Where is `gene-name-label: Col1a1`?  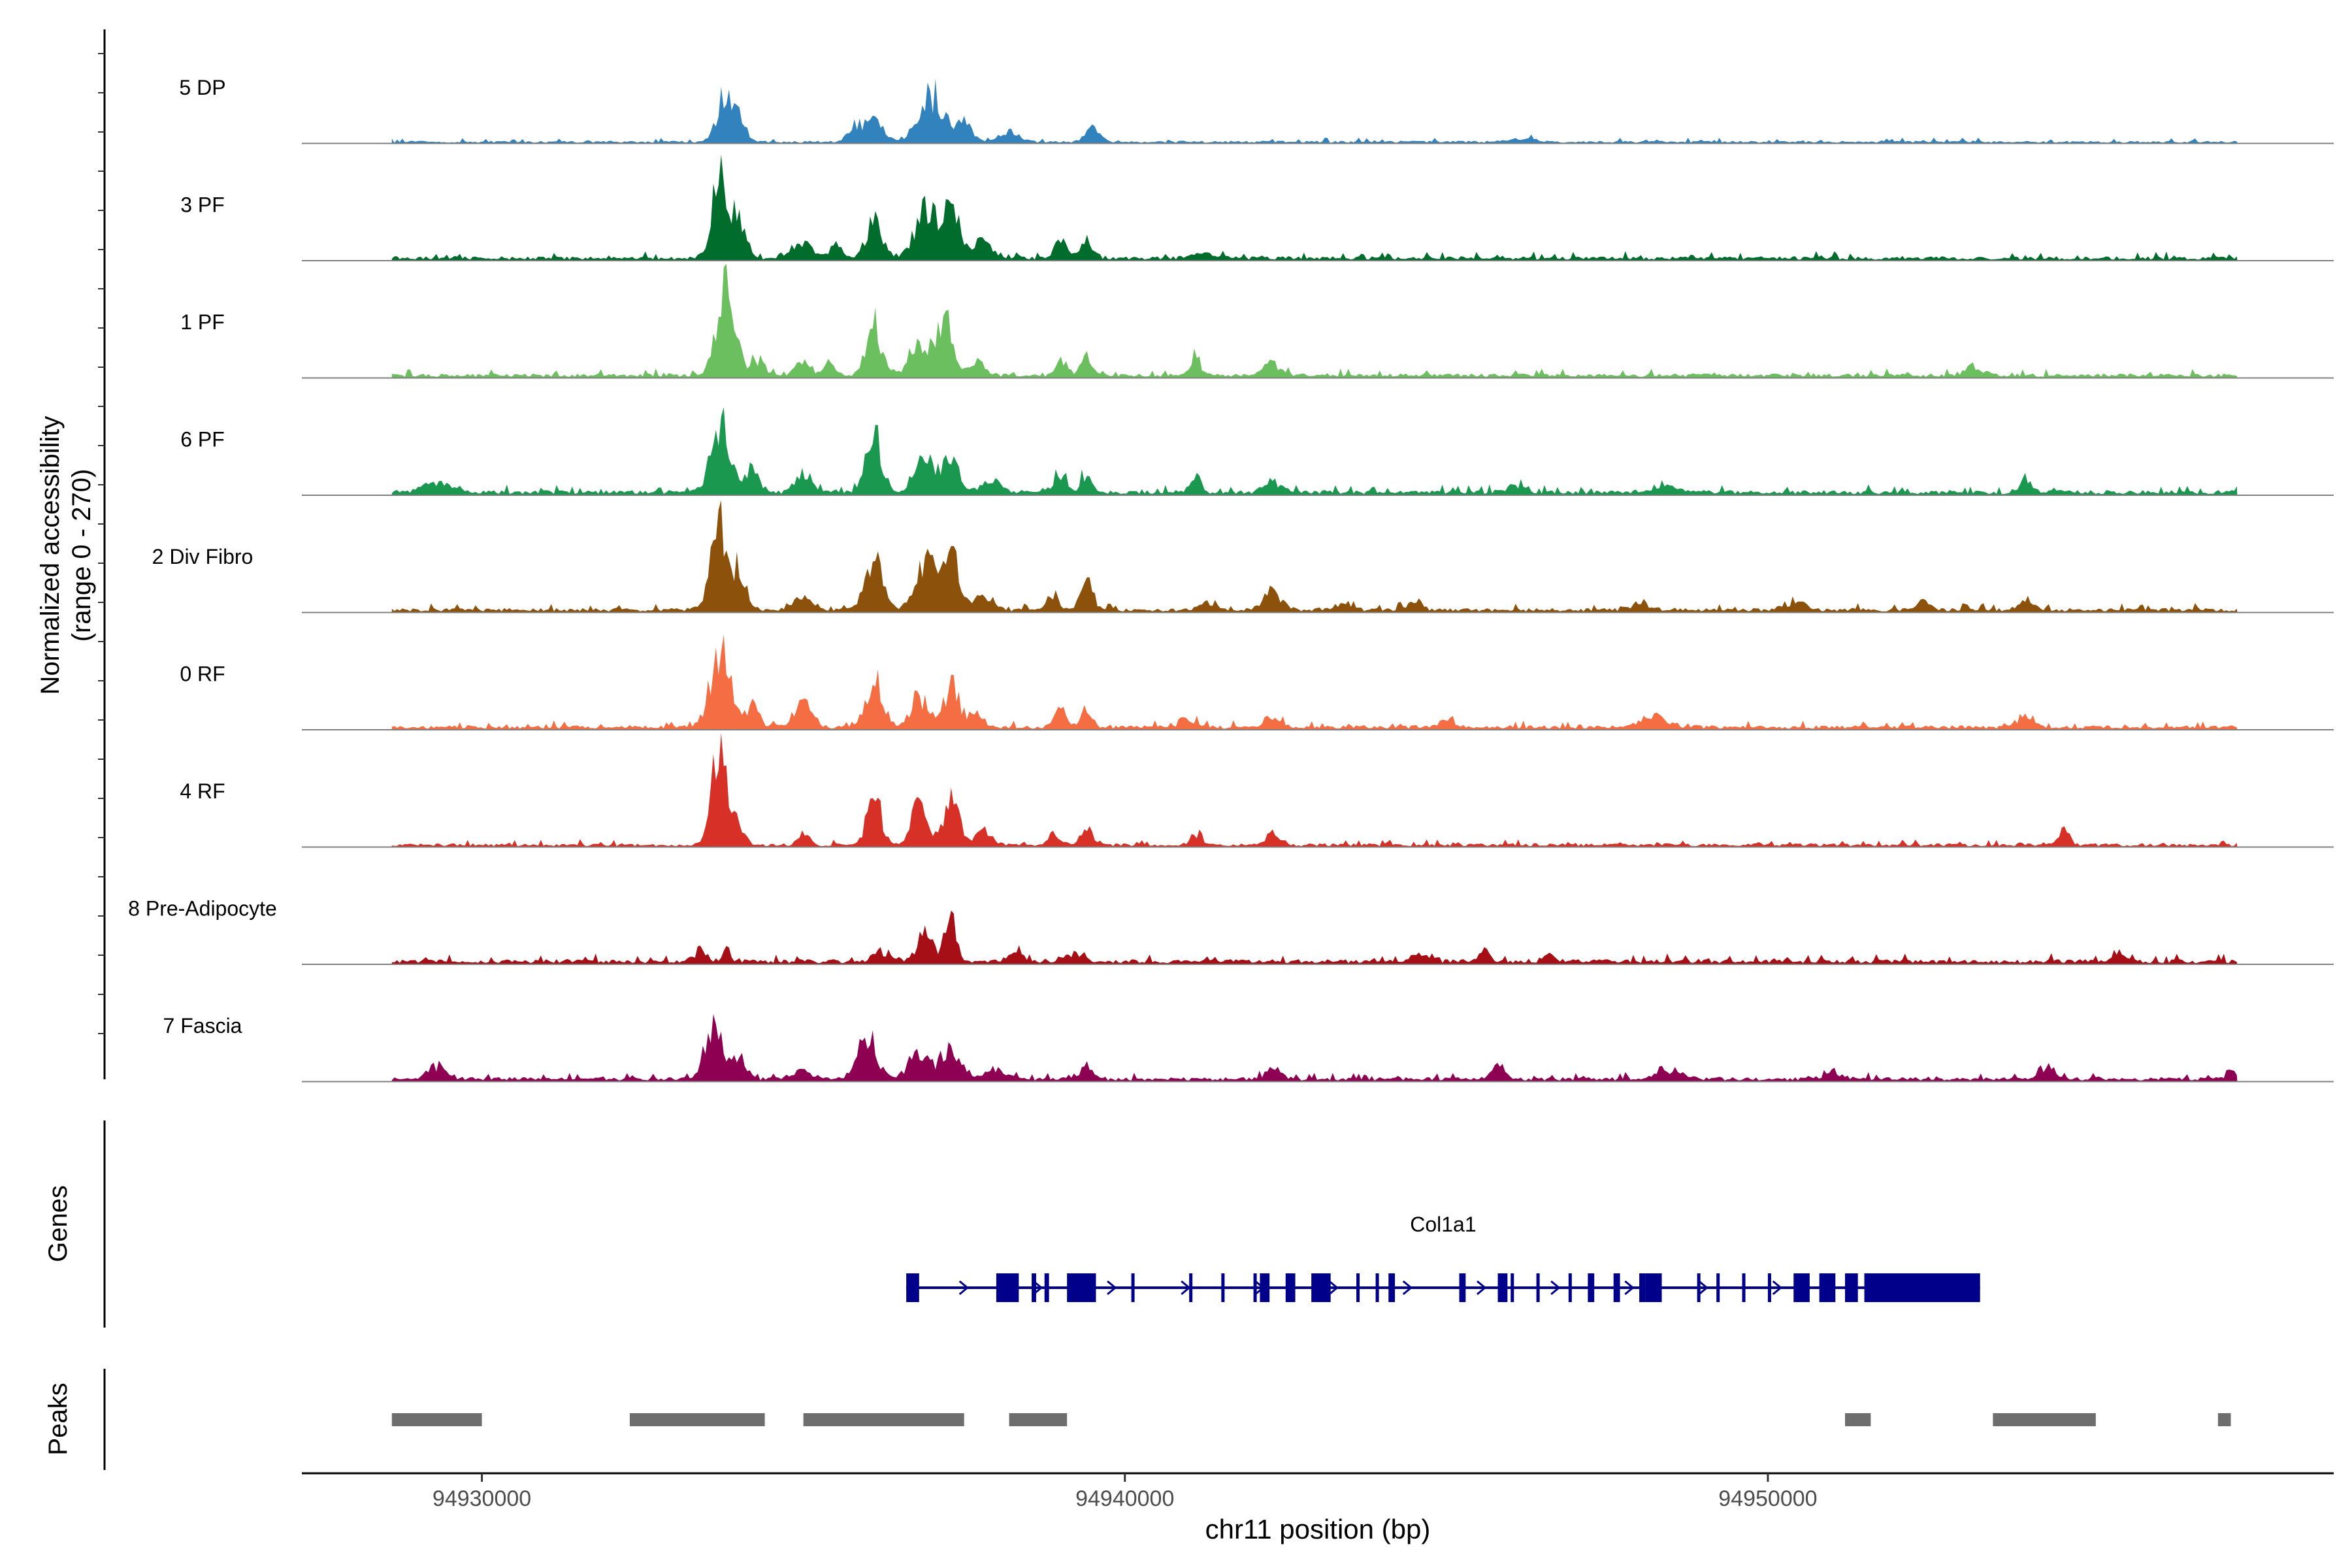 gene-name-label: Col1a1 is located at coordinates (1443, 1224).